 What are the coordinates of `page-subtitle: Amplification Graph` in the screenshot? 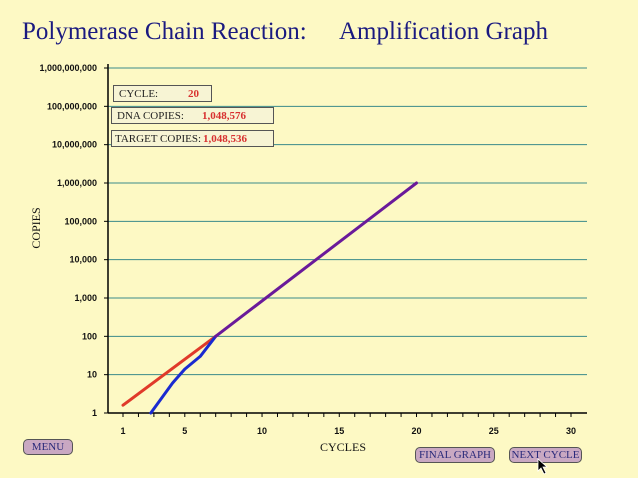 It's located at (443, 31).